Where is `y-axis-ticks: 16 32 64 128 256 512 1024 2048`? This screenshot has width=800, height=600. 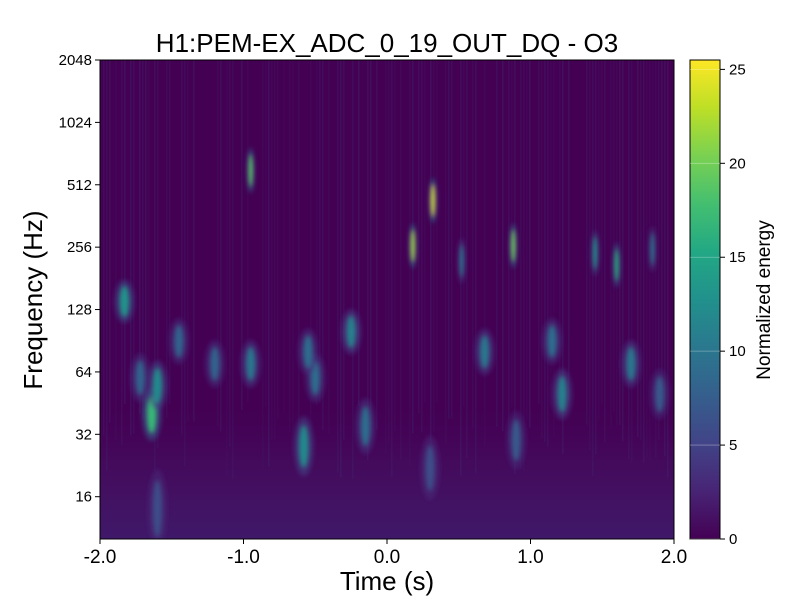 y-axis-ticks: 16 32 64 128 256 512 1024 2048 is located at coordinates (79, 279).